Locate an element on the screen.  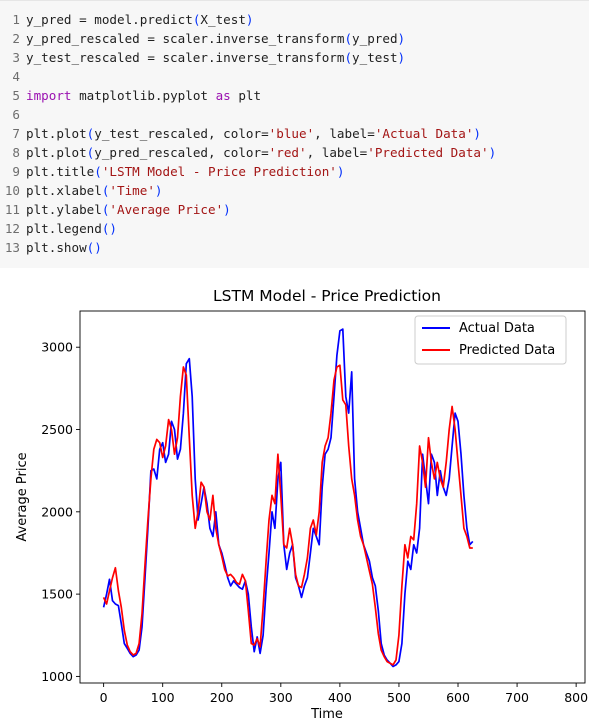
code-line: 13 plt.show() is located at coordinates (51, 247).